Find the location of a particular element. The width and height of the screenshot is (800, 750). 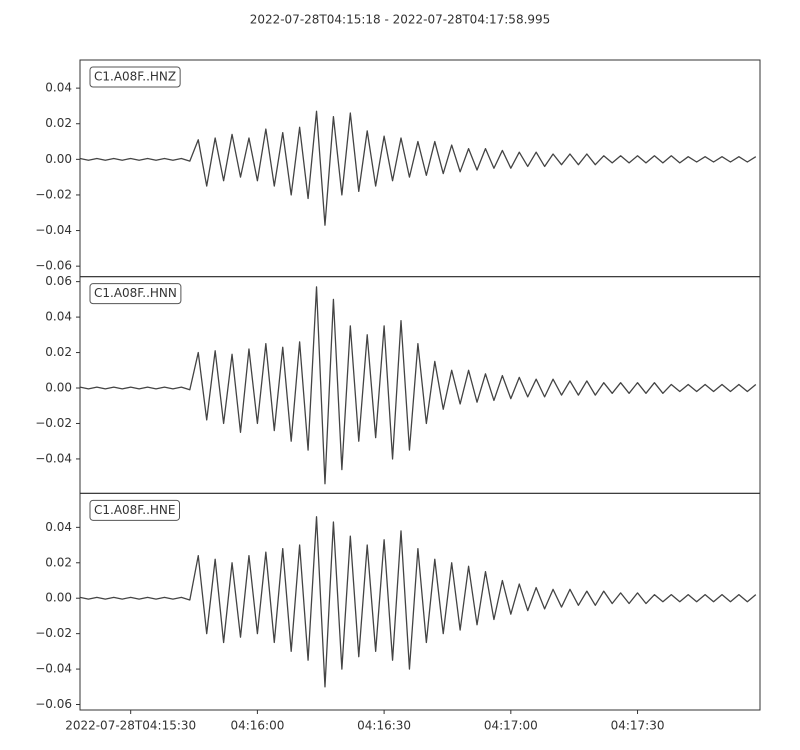

trace is located at coordinates (418, 168).